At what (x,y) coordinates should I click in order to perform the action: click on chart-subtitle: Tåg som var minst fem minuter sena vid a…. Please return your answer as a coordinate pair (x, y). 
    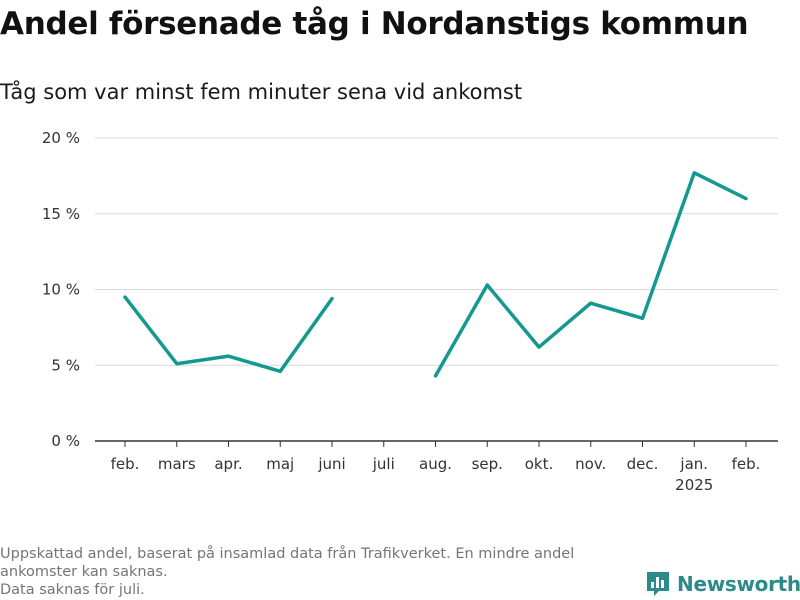
    Looking at the image, I should click on (261, 92).